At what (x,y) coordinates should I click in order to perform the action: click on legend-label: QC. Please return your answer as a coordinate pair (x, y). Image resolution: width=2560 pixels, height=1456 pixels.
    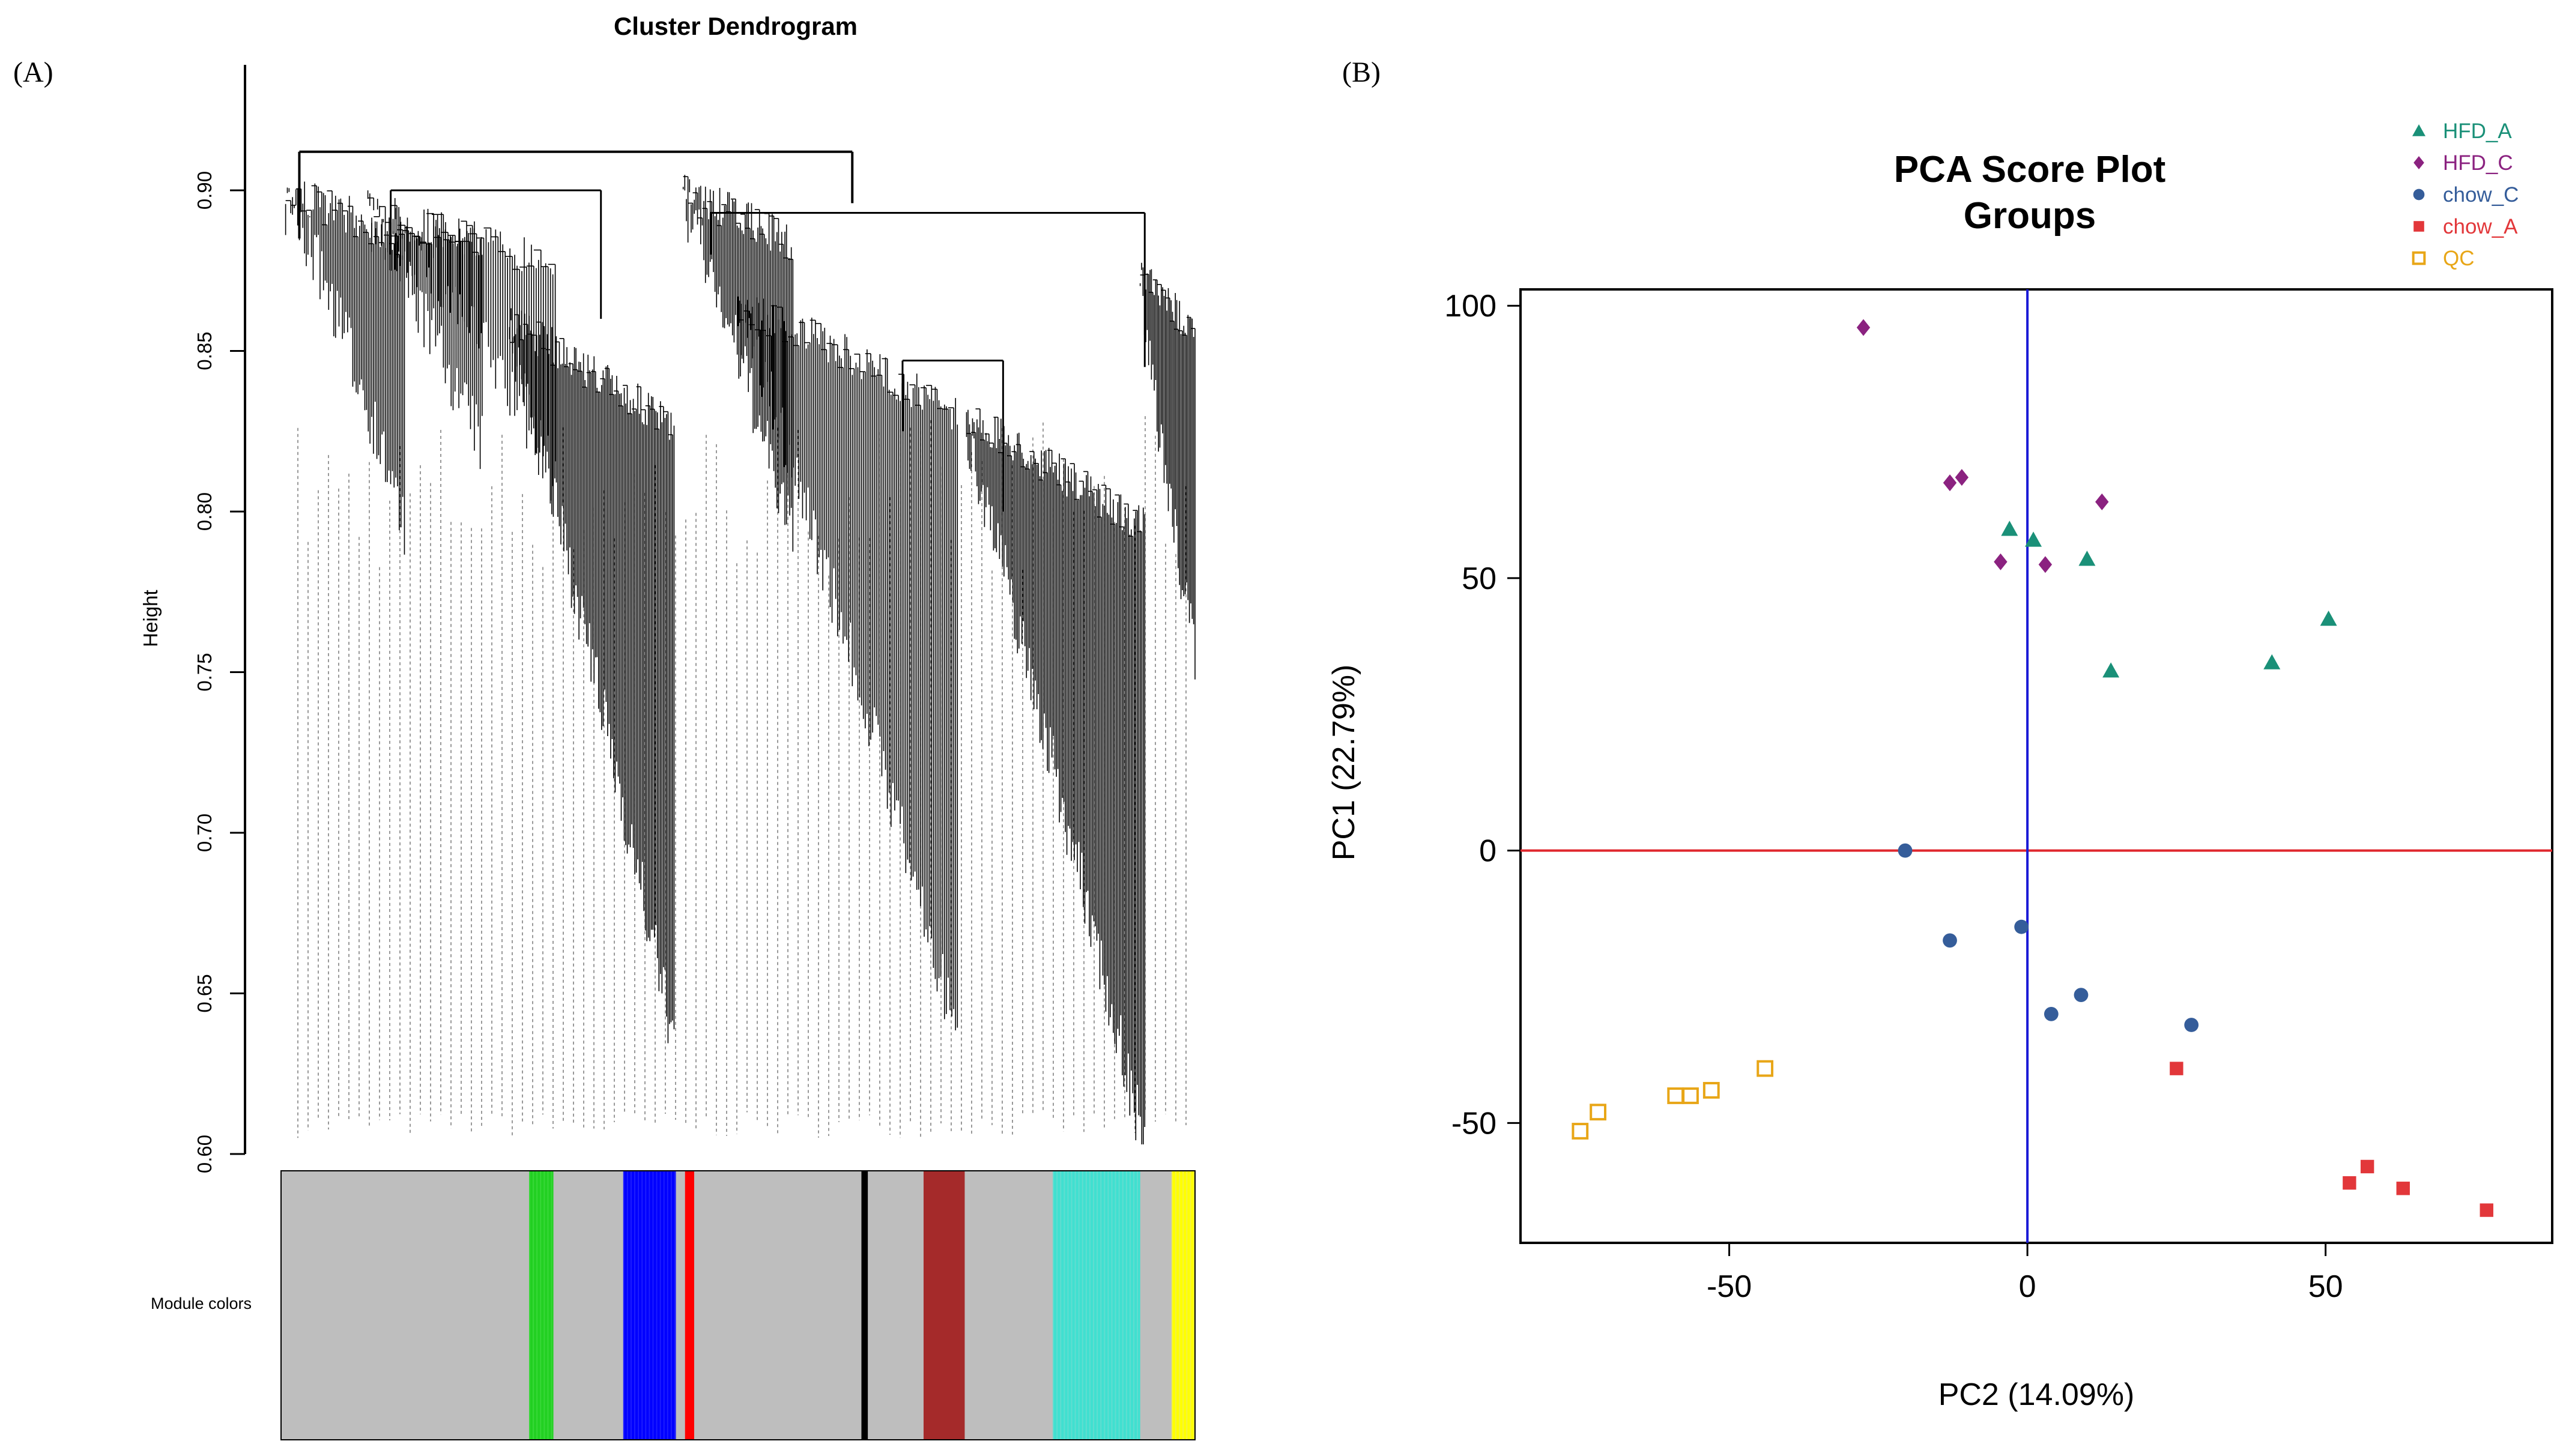
    Looking at the image, I should click on (2459, 258).